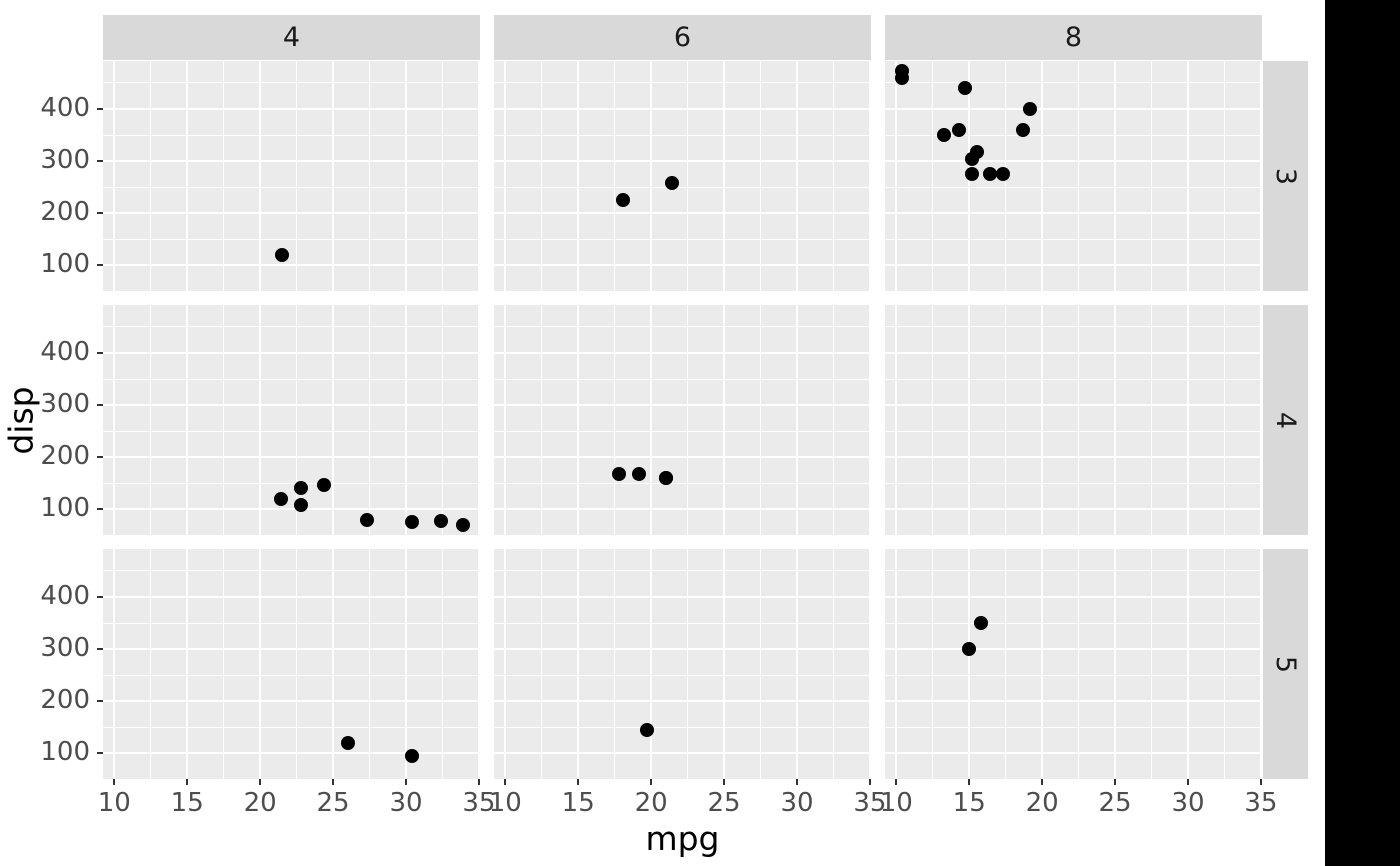 This screenshot has height=866, width=1400. Describe the element at coordinates (1042, 803) in the screenshot. I see `x-tick-label: 20` at that location.